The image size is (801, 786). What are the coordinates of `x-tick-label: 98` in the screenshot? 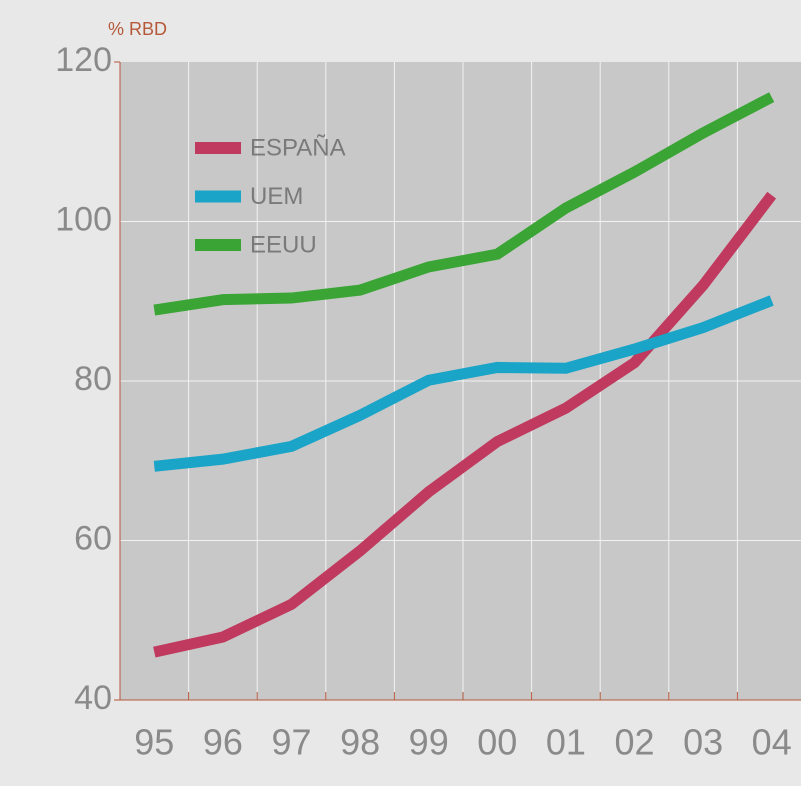 It's located at (360, 742).